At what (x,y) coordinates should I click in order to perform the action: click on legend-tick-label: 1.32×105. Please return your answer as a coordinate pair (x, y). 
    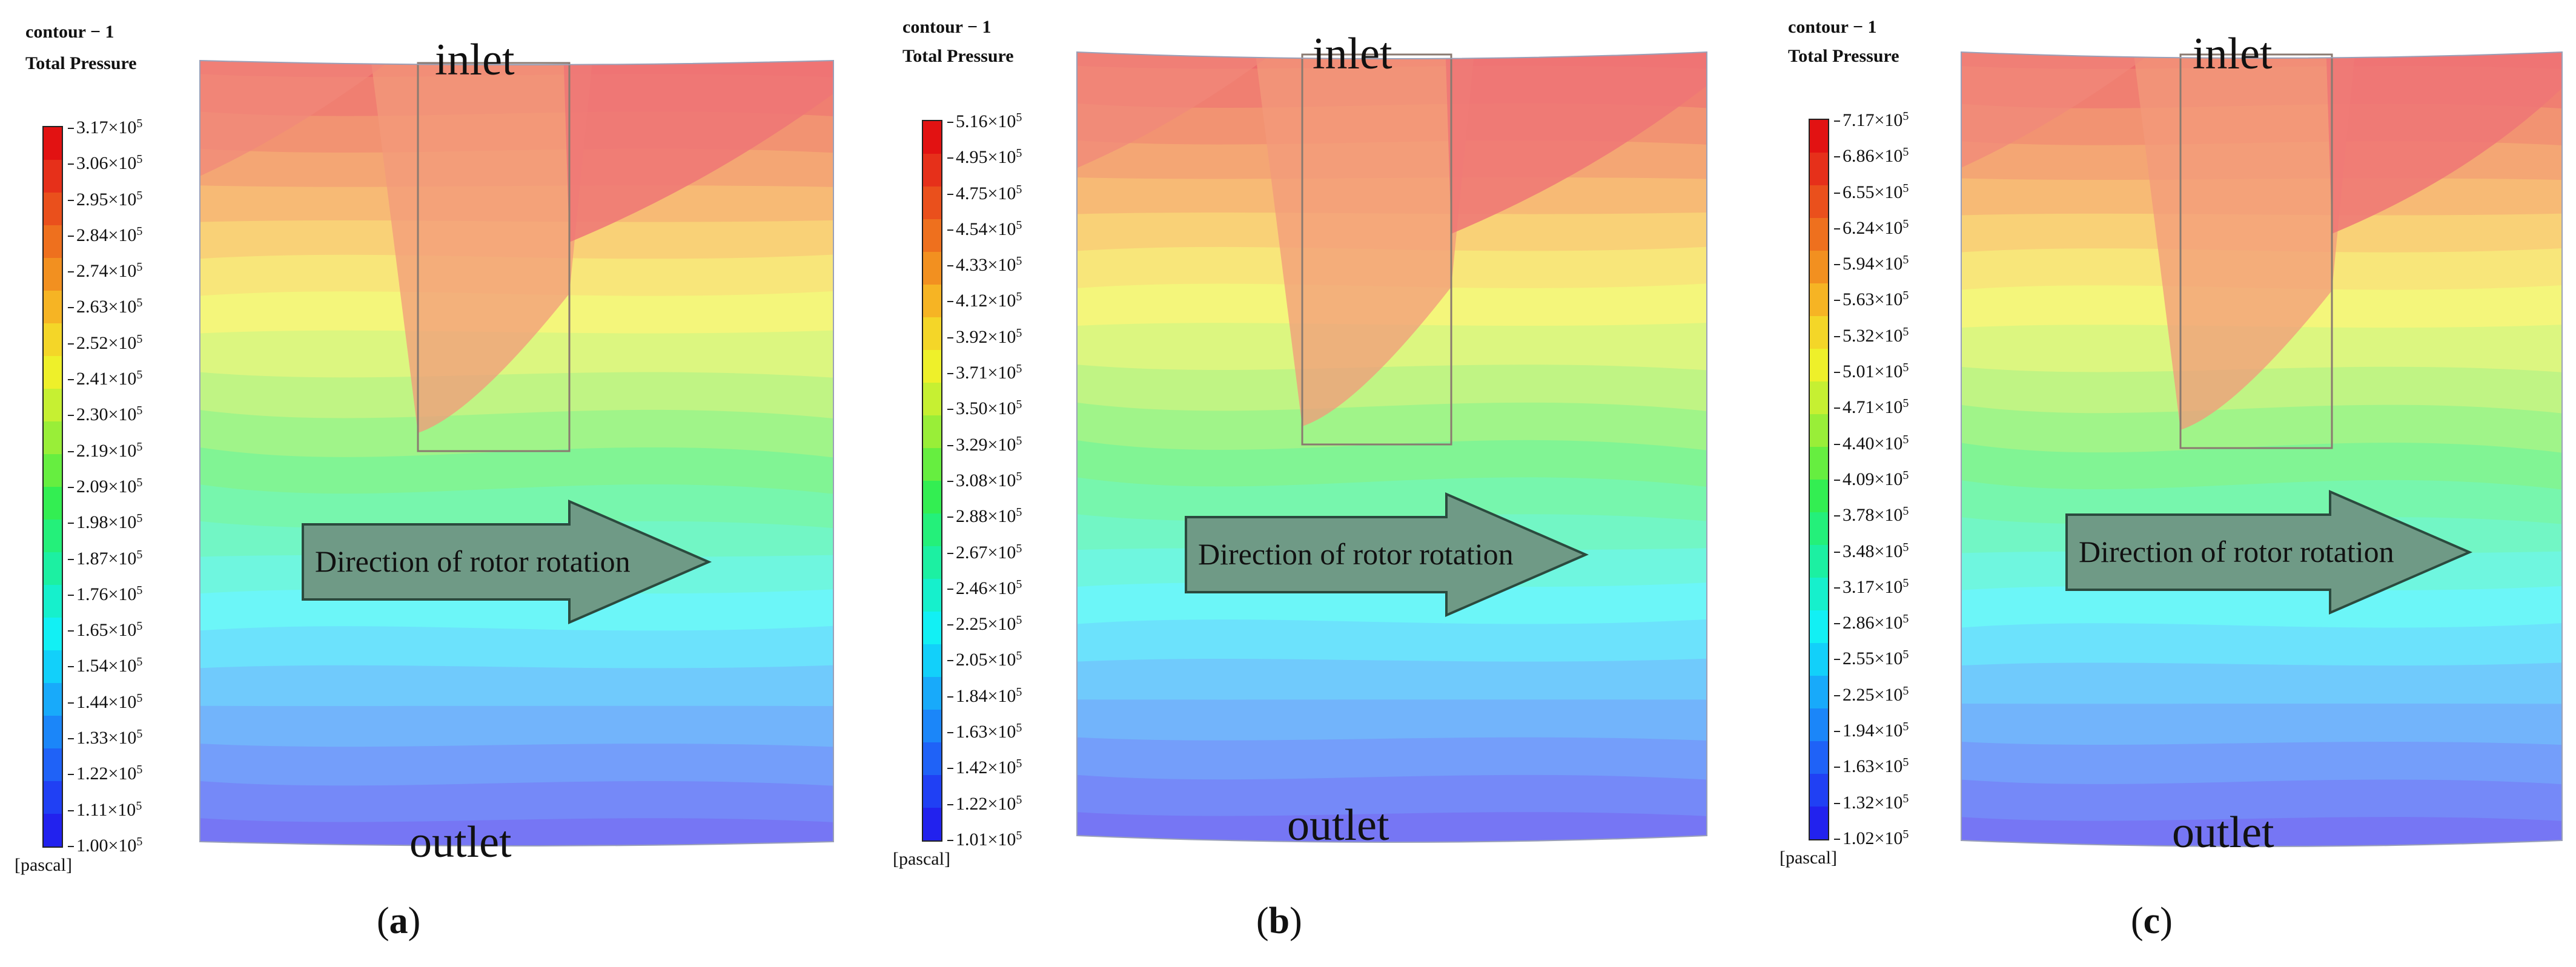
    Looking at the image, I should click on (1871, 802).